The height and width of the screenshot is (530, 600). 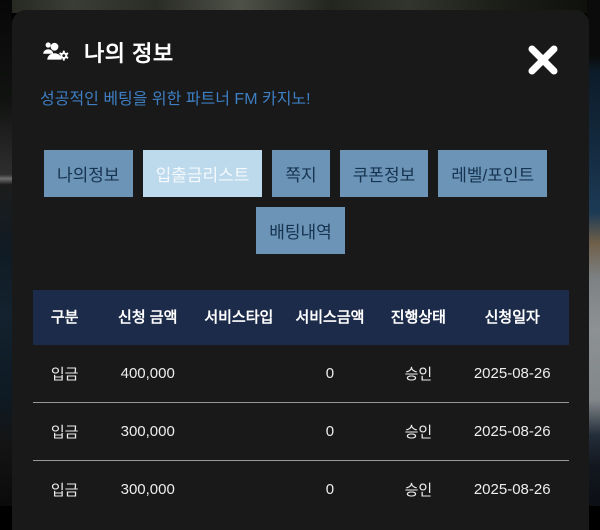 What do you see at coordinates (512, 317) in the screenshot?
I see `column-header-date: 신청일자` at bounding box center [512, 317].